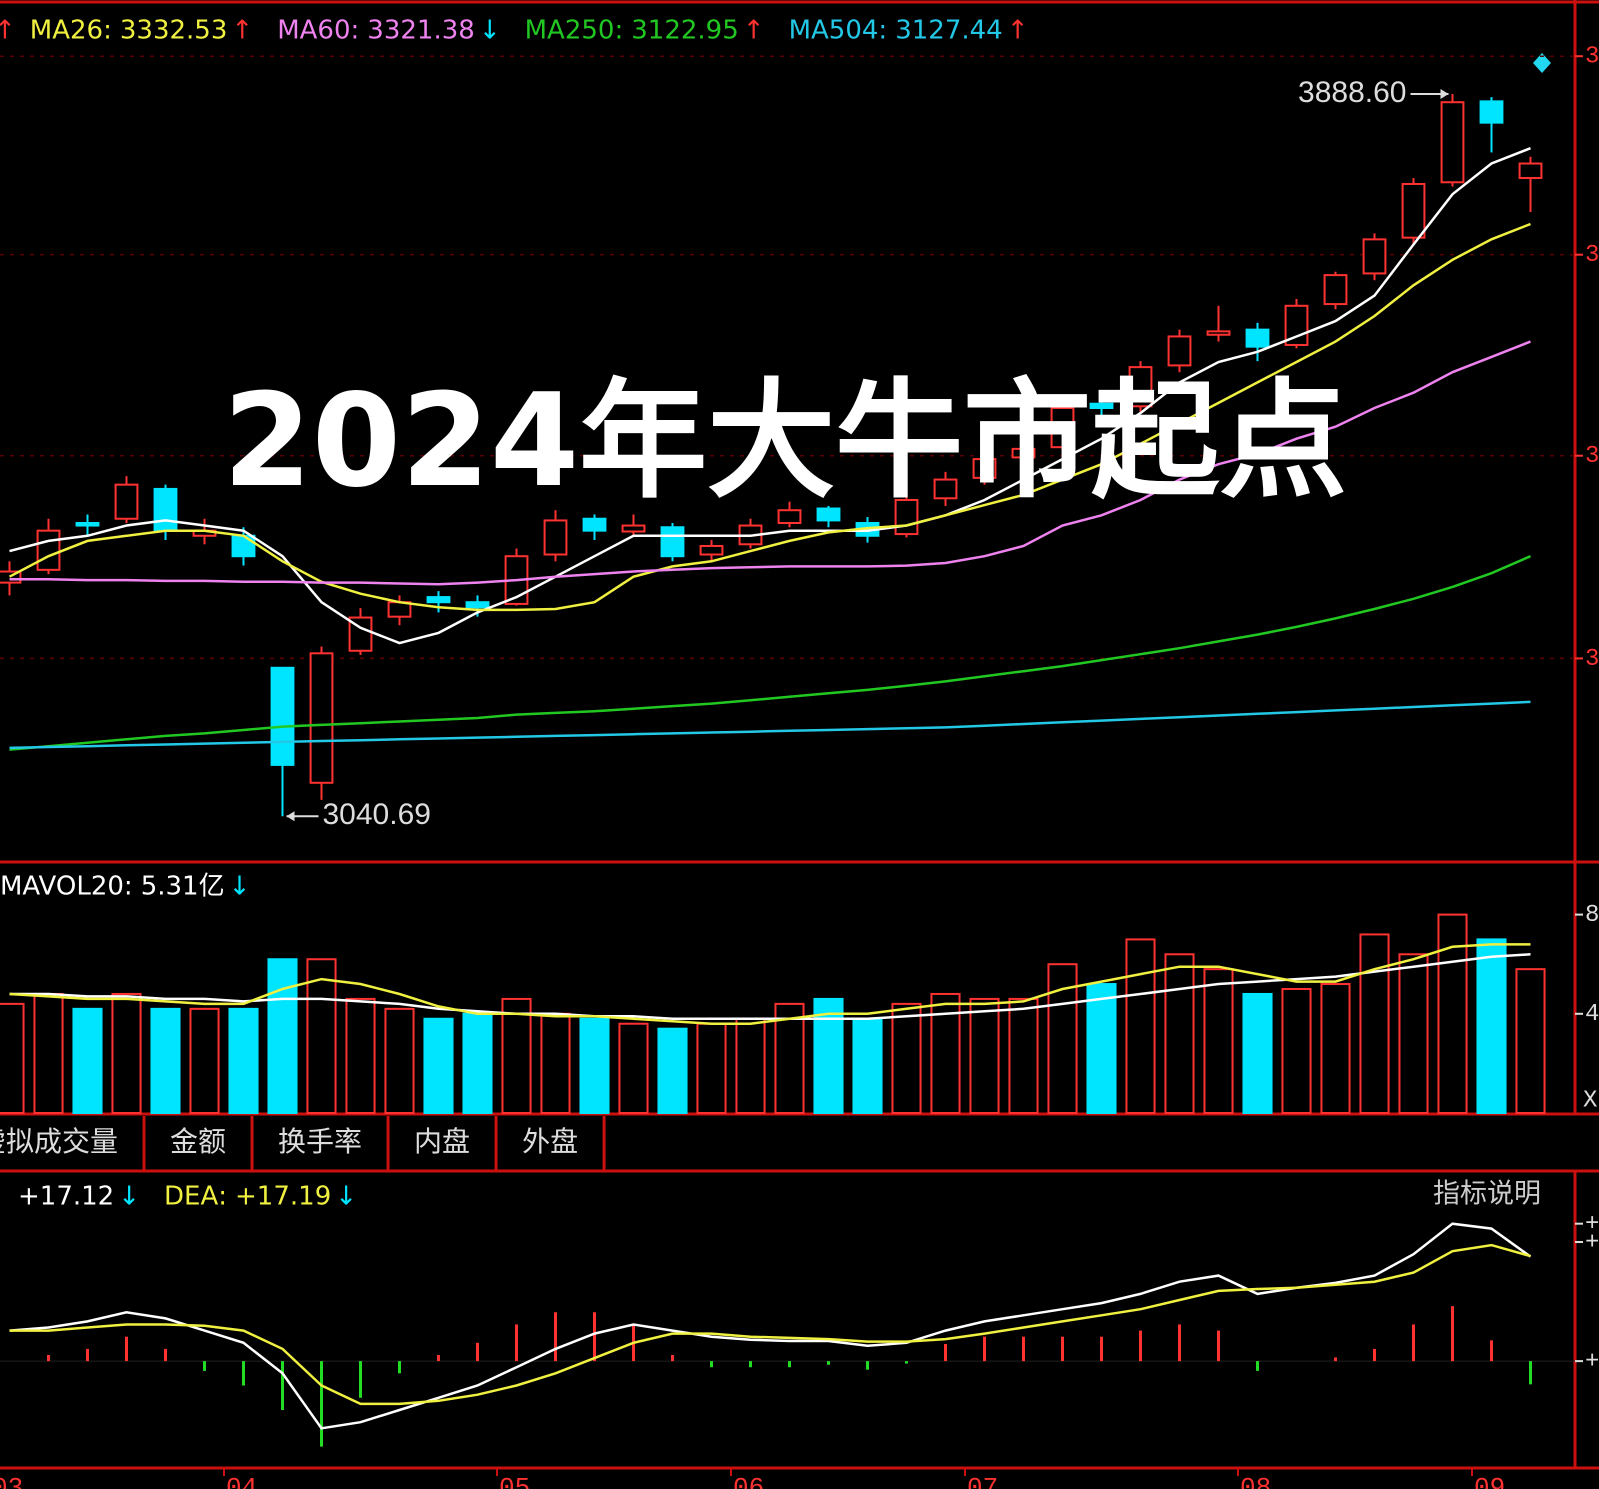 Image resolution: width=1599 pixels, height=1489 pixels. I want to click on legend-text: 3127.44, so click(949, 31).